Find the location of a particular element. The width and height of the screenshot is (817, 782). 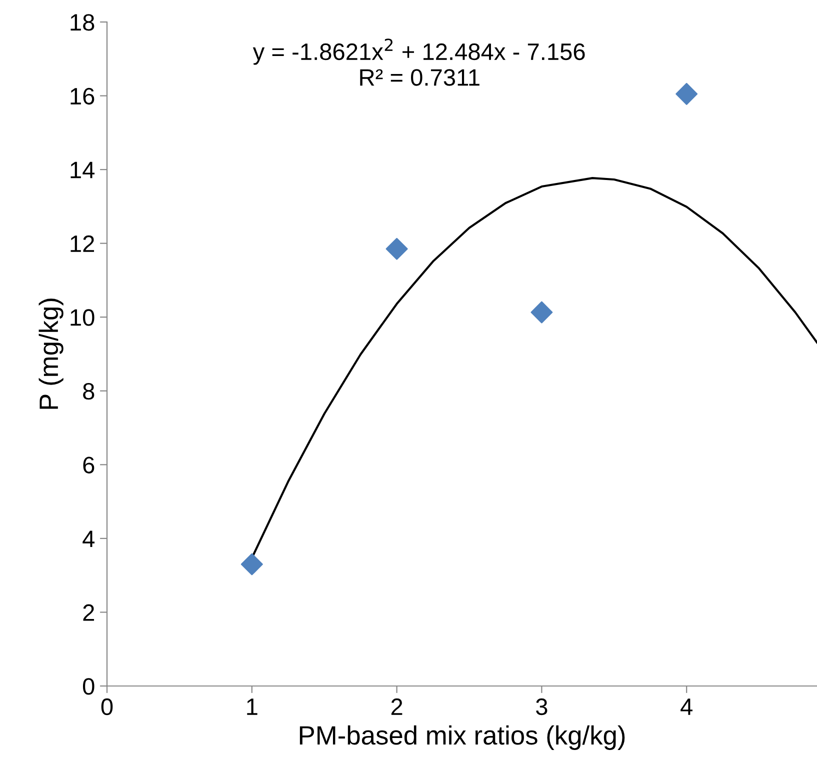

y-tick-label: 2 is located at coordinates (88, 612).